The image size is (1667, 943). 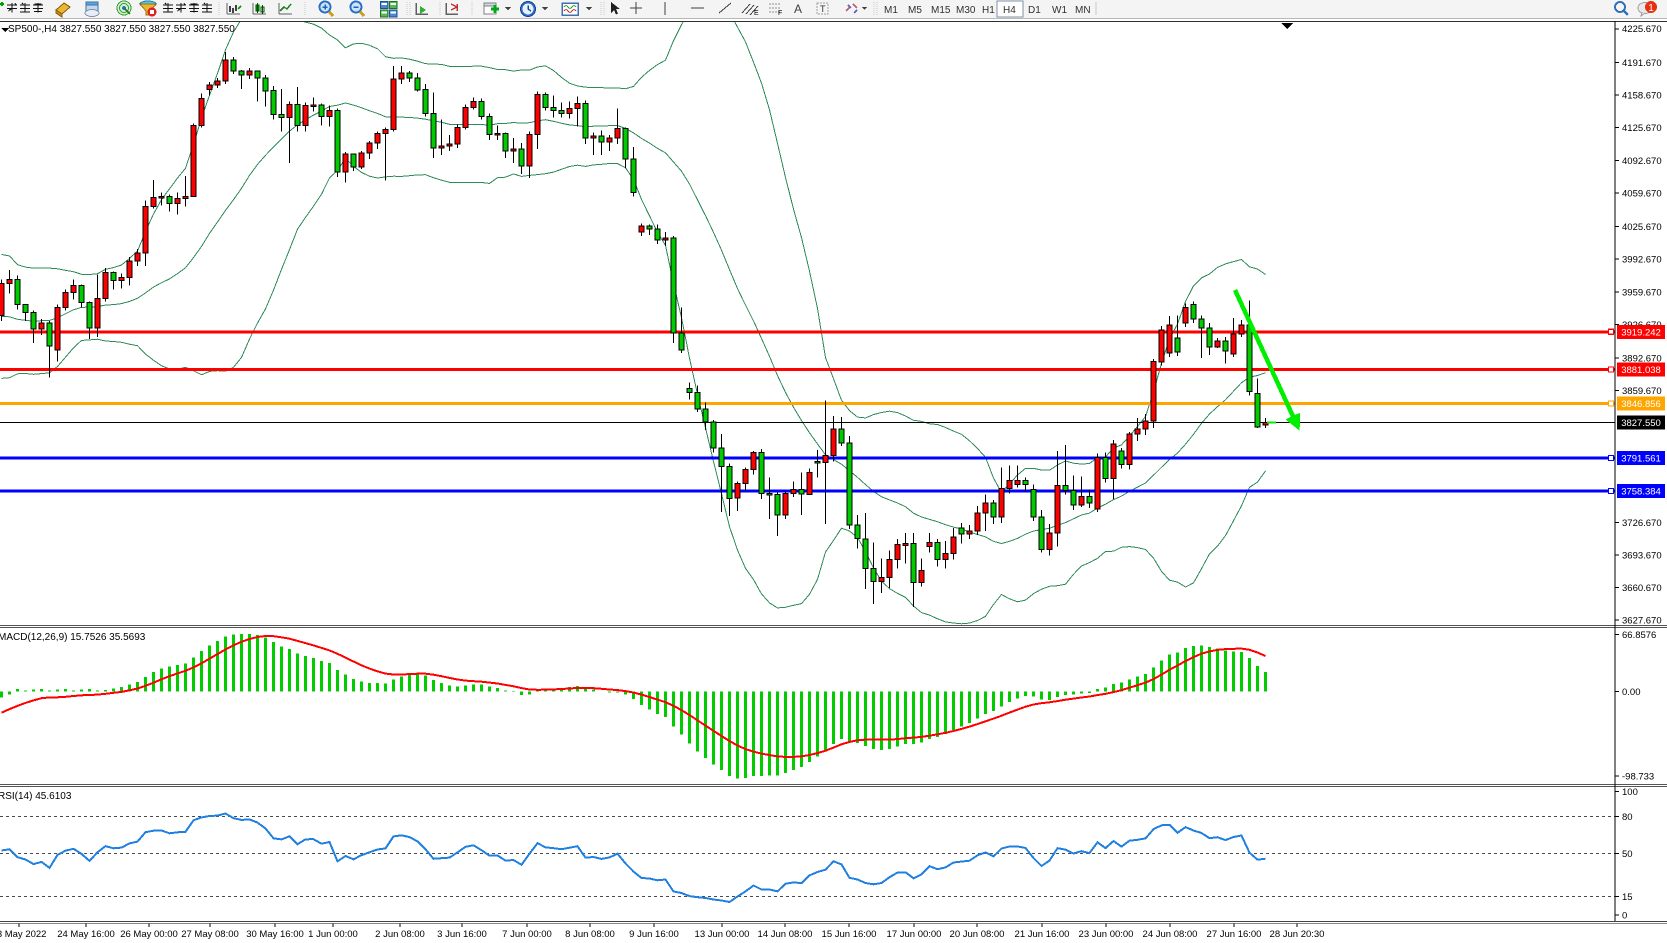 What do you see at coordinates (1170, 934) in the screenshot?
I see `svg-text: 24 Jun 08:00` at bounding box center [1170, 934].